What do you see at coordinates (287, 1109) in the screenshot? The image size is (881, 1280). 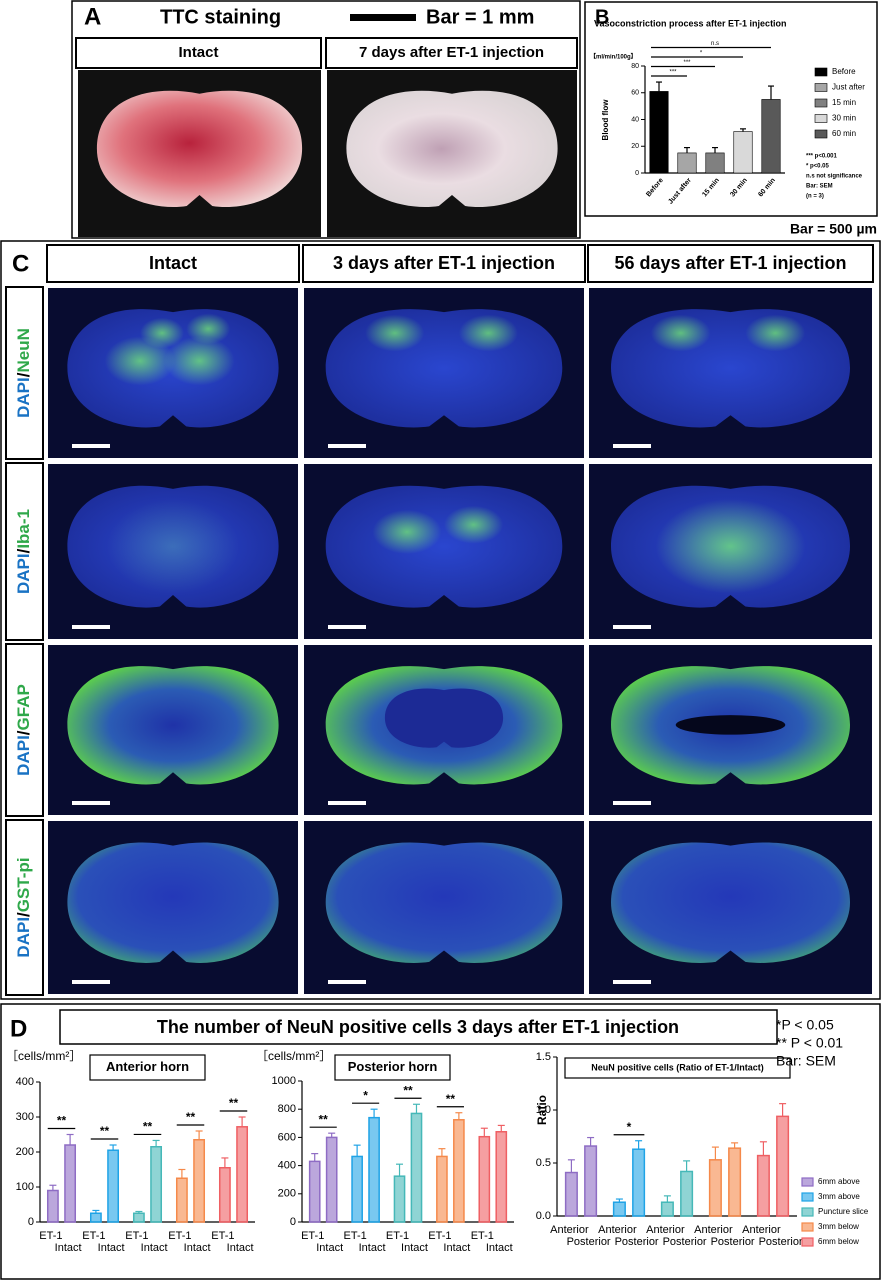 I see `y-tick-label: 800` at bounding box center [287, 1109].